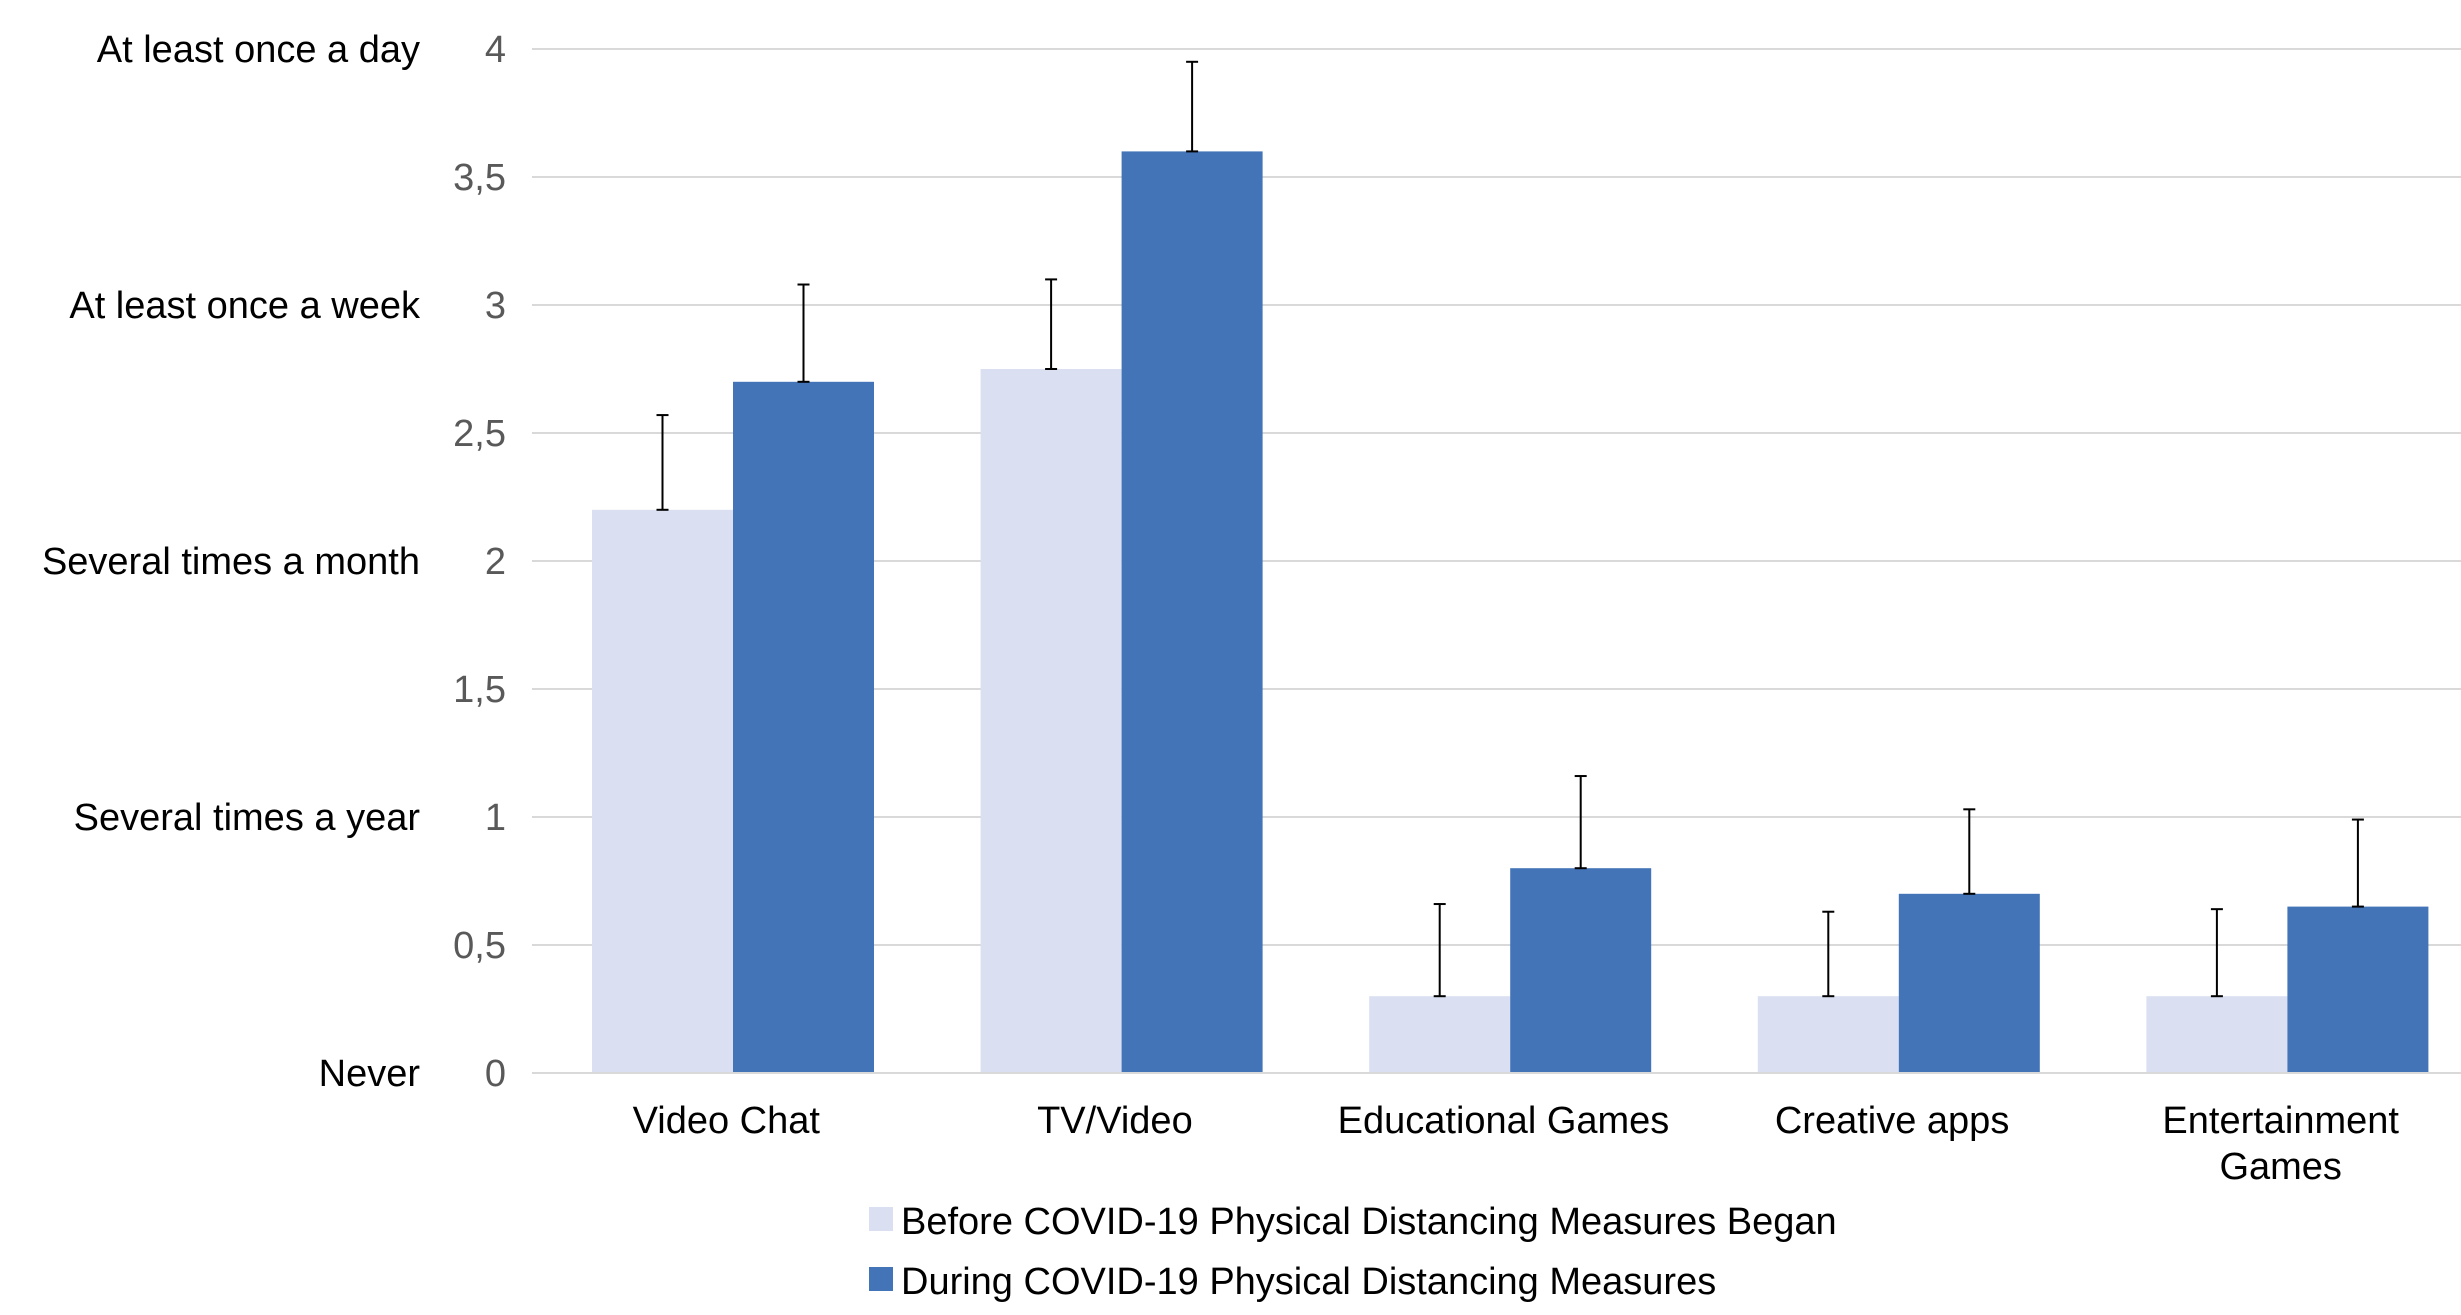 The height and width of the screenshot is (1315, 2461). I want to click on x-tick-label: TV/Video, so click(1115, 1121).